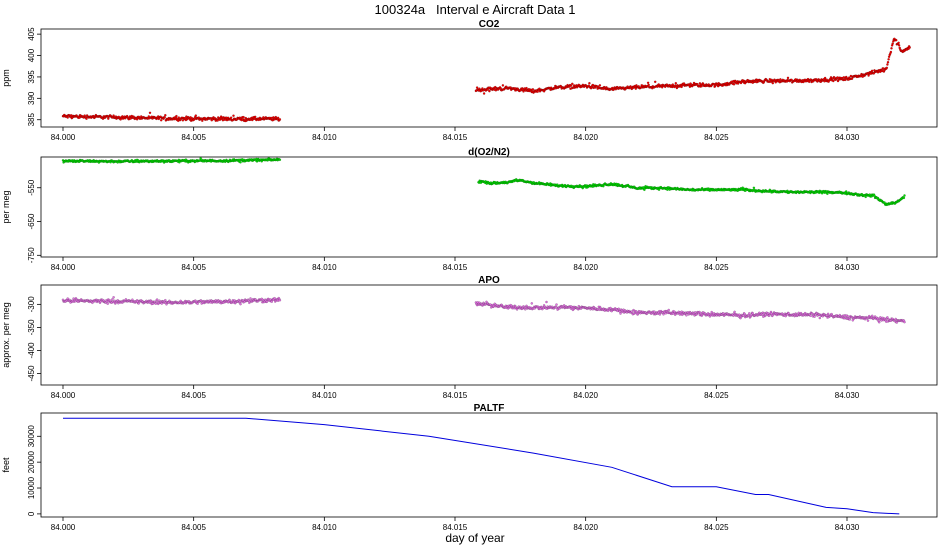 This screenshot has width=950, height=550. Describe the element at coordinates (31, 34) in the screenshot. I see `y-tick-label: 405` at that location.